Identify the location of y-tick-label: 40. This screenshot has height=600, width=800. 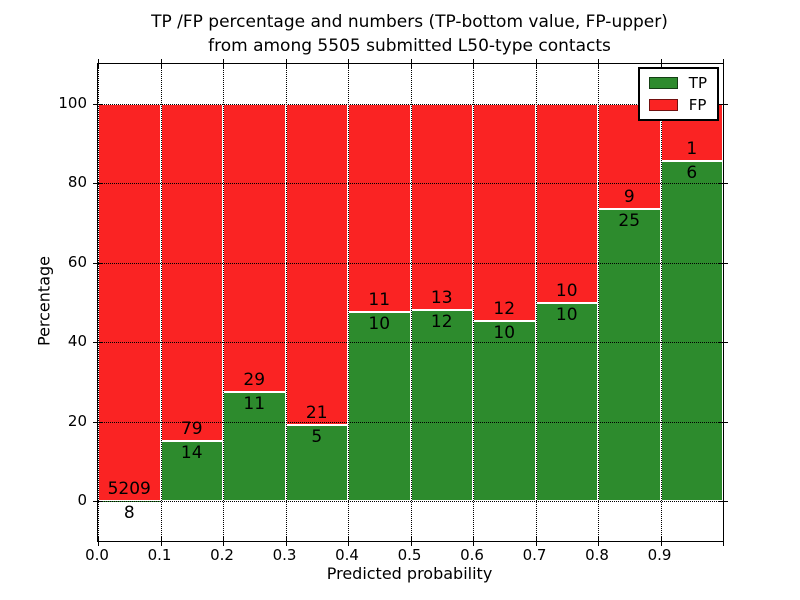
(77, 341).